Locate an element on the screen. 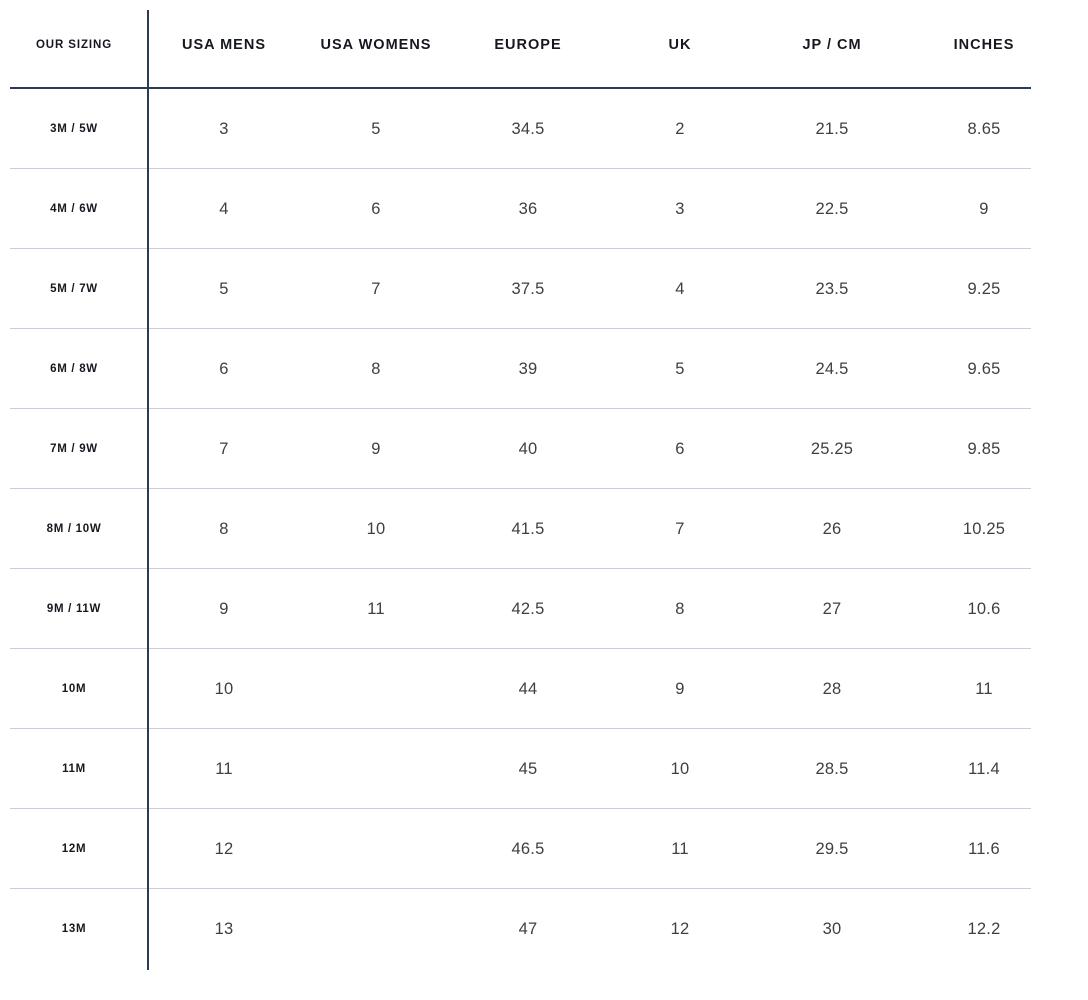 The height and width of the screenshot is (1000, 1088). size-value: 29.5 is located at coordinates (832, 848).